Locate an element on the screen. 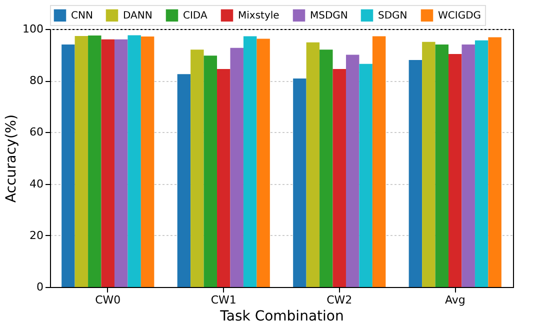  y-tick-label: 100 is located at coordinates (33, 29).